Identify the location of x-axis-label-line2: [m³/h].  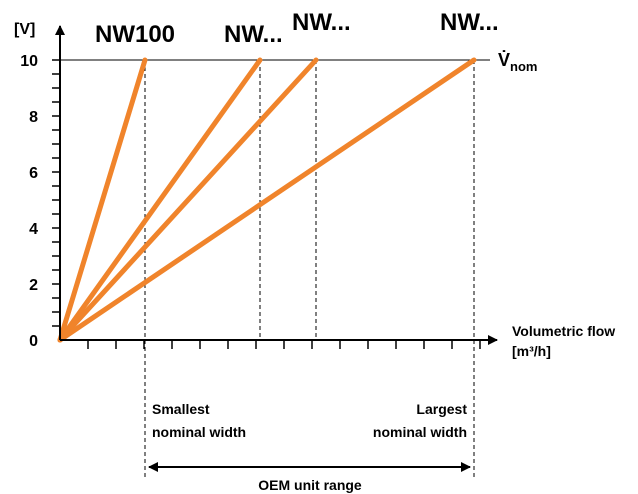
(531, 351).